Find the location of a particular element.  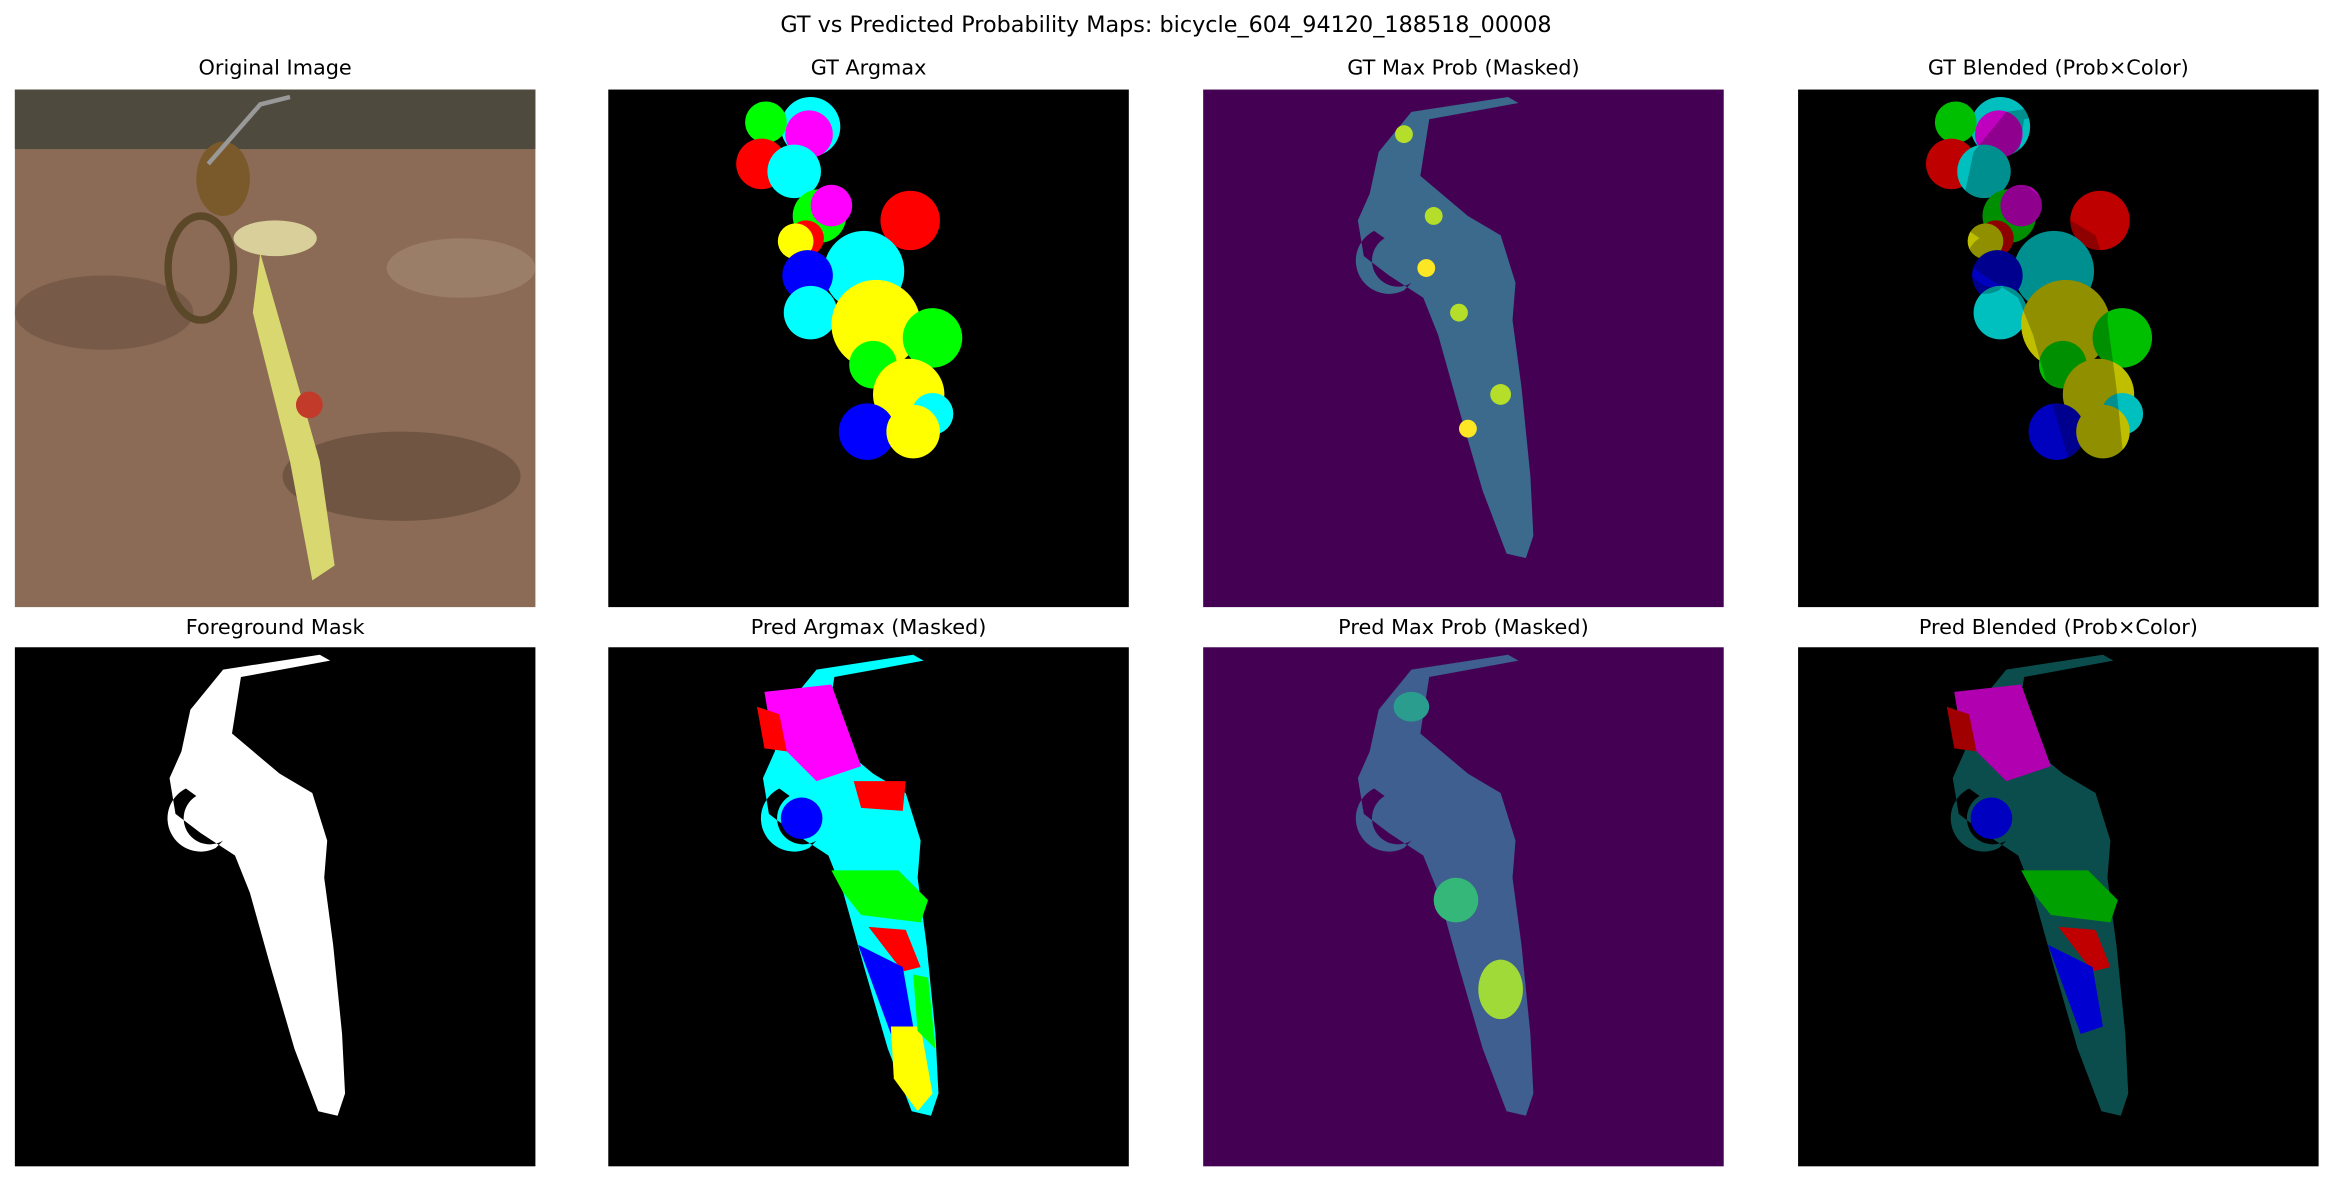

pred-blended-image is located at coordinates (2058, 907).